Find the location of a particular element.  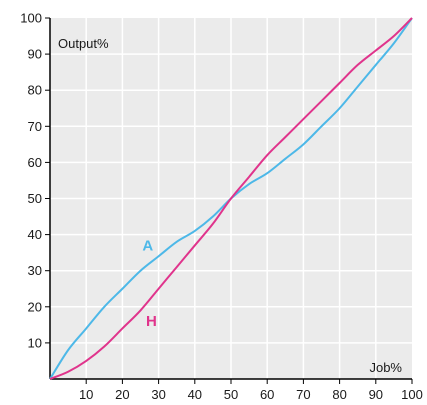

x-tick-label: 30 is located at coordinates (158, 394).